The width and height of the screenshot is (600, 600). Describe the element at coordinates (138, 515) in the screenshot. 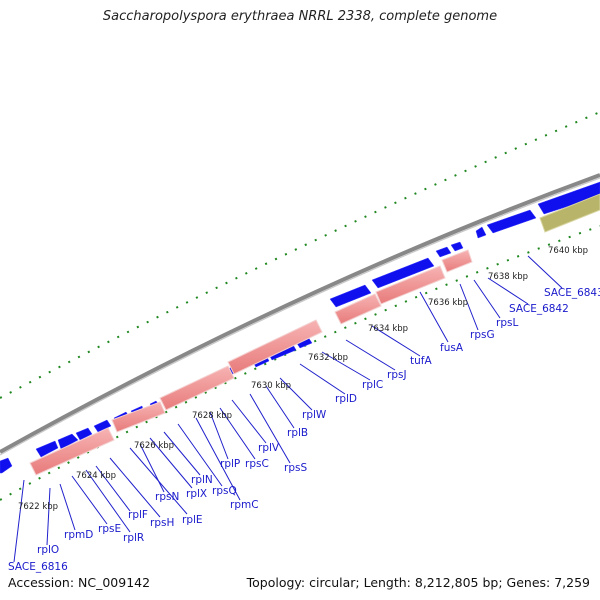

I see `gene-label: rplF` at that location.